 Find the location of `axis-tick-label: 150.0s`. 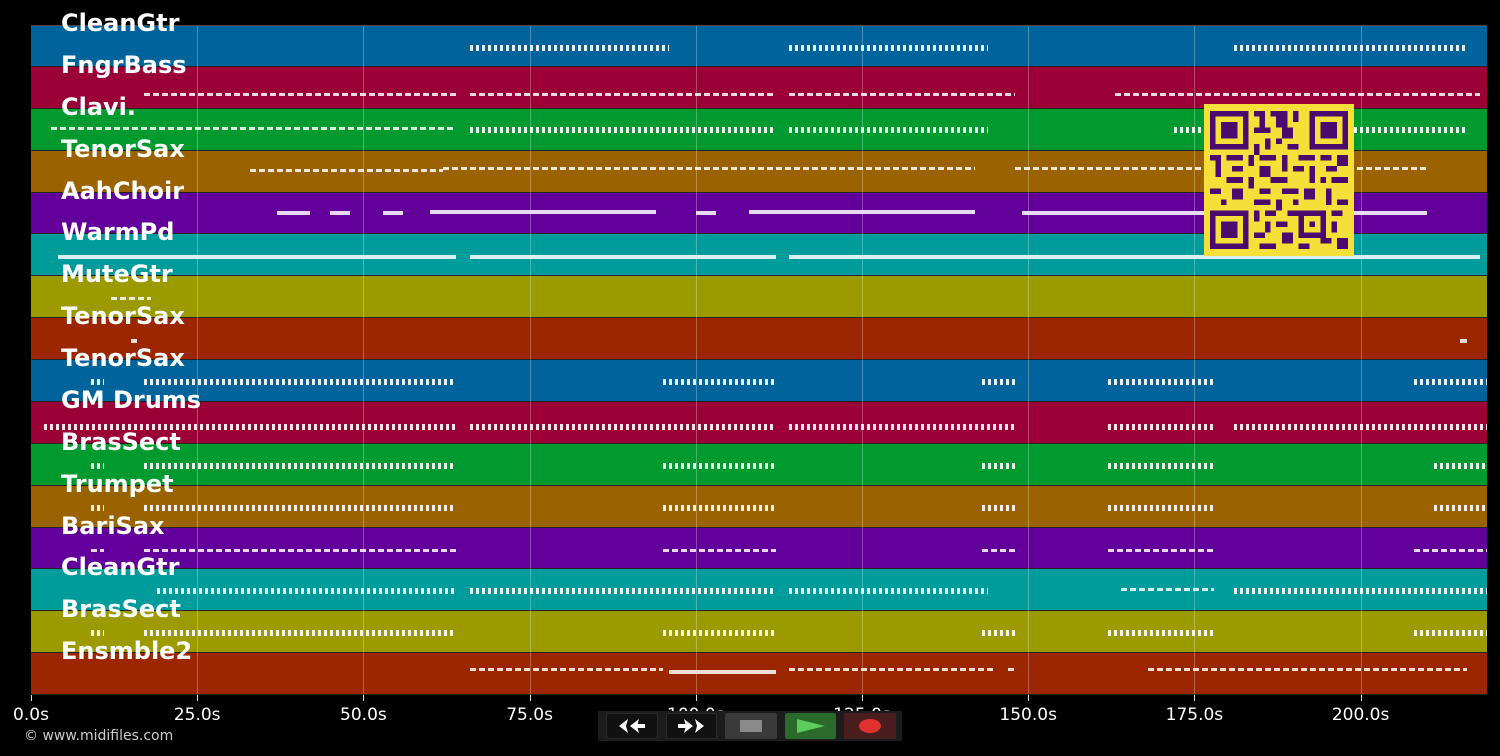

axis-tick-label: 150.0s is located at coordinates (1028, 715).